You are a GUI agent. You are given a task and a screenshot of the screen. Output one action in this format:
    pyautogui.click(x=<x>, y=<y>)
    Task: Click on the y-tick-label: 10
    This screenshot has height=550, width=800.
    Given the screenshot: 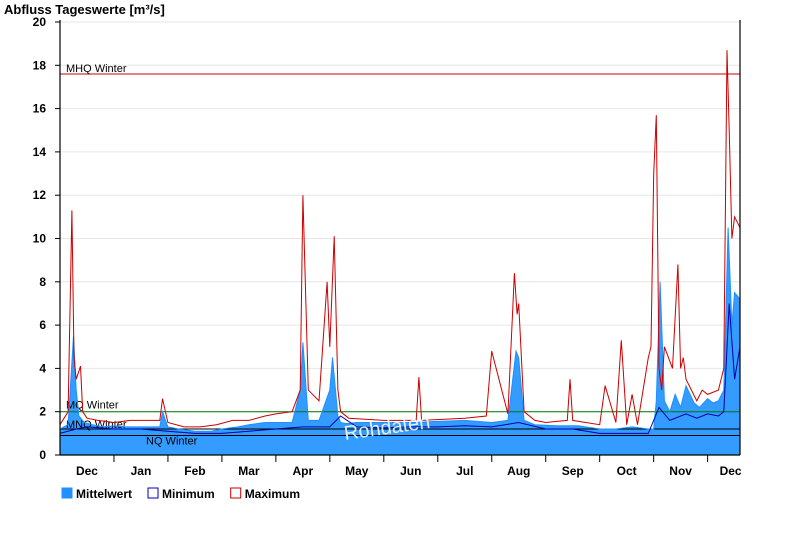 What is the action you would take?
    pyautogui.click(x=40, y=239)
    